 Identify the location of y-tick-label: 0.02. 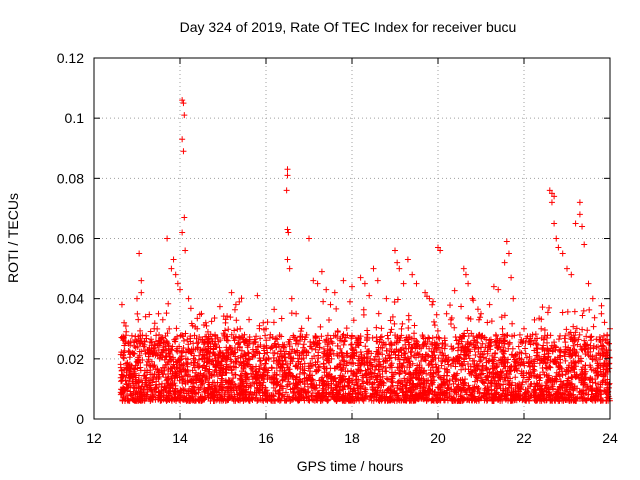
(70, 359).